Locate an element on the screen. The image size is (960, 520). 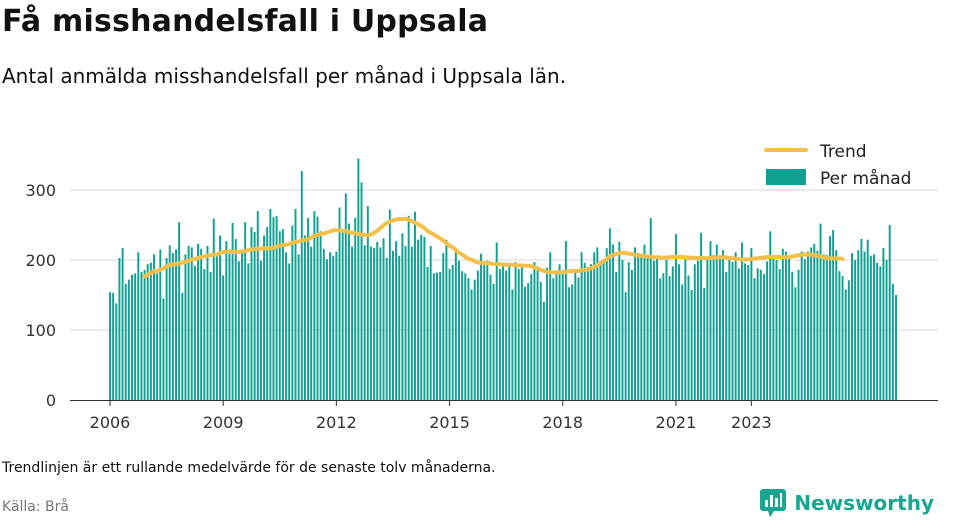
y-tick-label: 100 is located at coordinates (40, 330).